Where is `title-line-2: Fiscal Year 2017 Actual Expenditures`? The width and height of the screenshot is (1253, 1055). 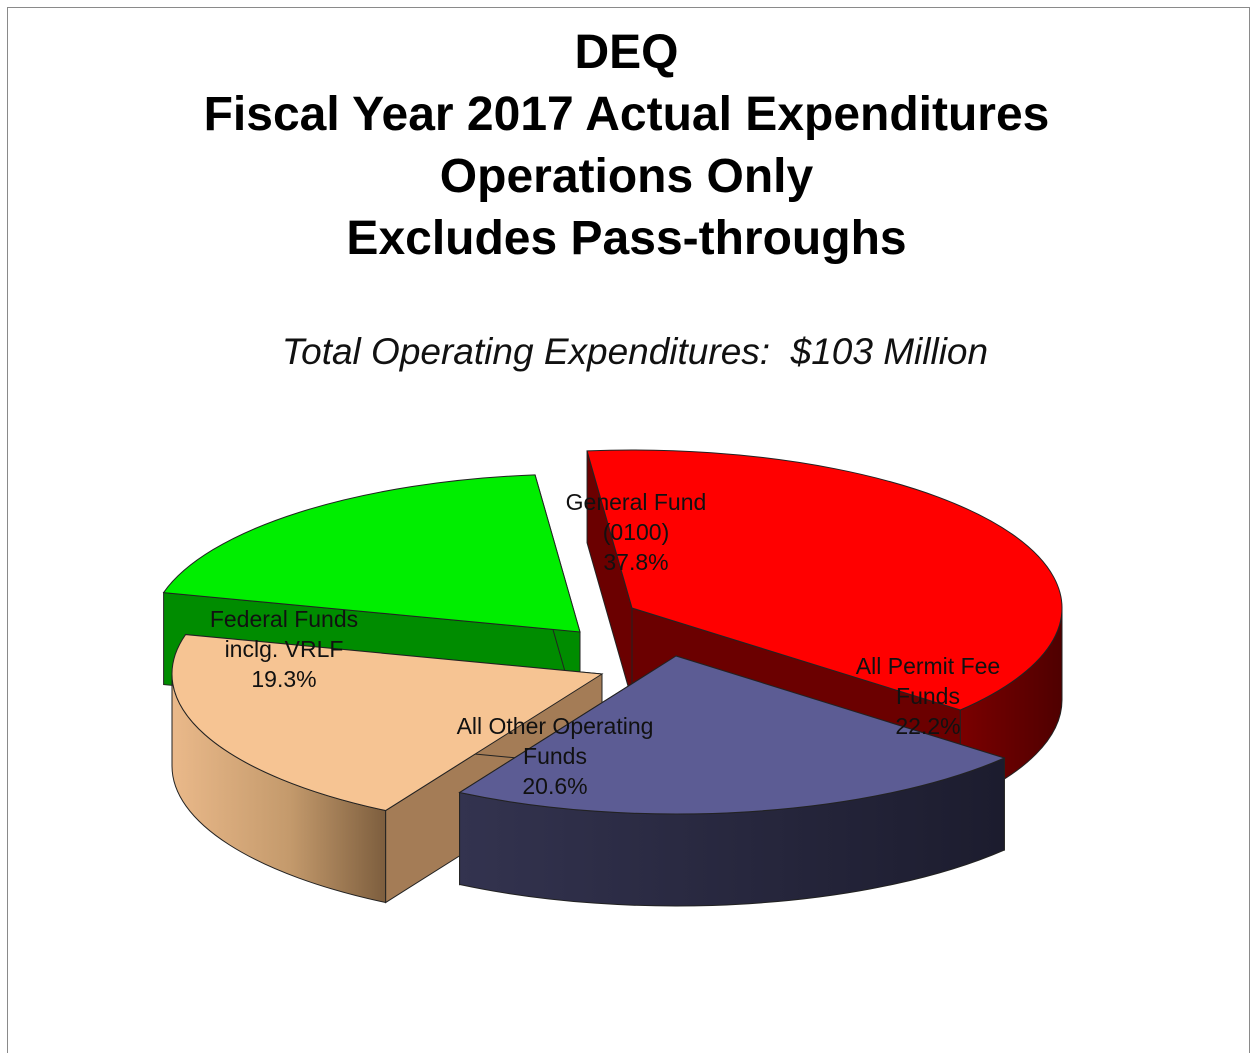
title-line-2: Fiscal Year 2017 Actual Expenditures is located at coordinates (626, 114).